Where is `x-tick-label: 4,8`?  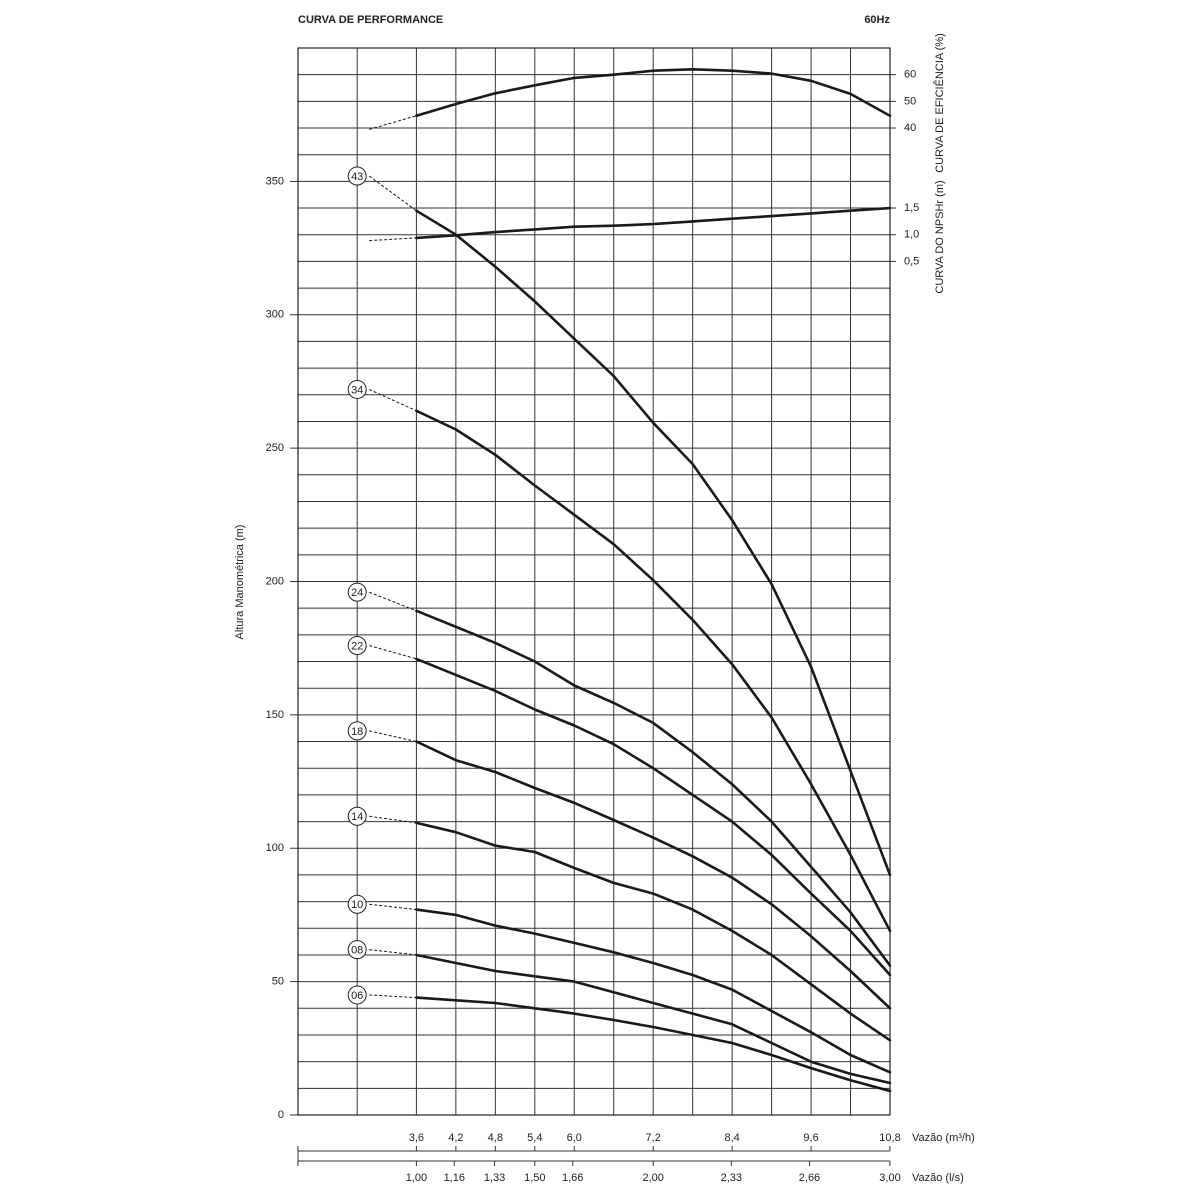
x-tick-label: 4,8 is located at coordinates (495, 1138).